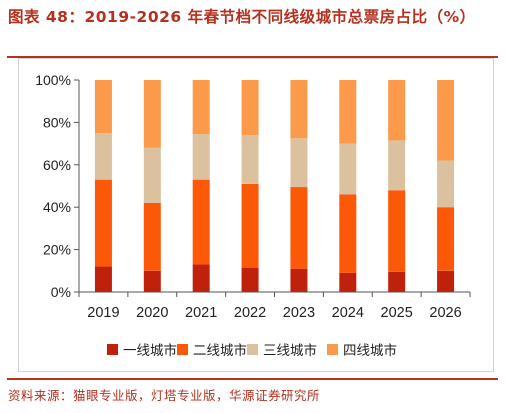  What do you see at coordinates (201, 313) in the screenshot?
I see `x-tick-label: 2021` at bounding box center [201, 313].